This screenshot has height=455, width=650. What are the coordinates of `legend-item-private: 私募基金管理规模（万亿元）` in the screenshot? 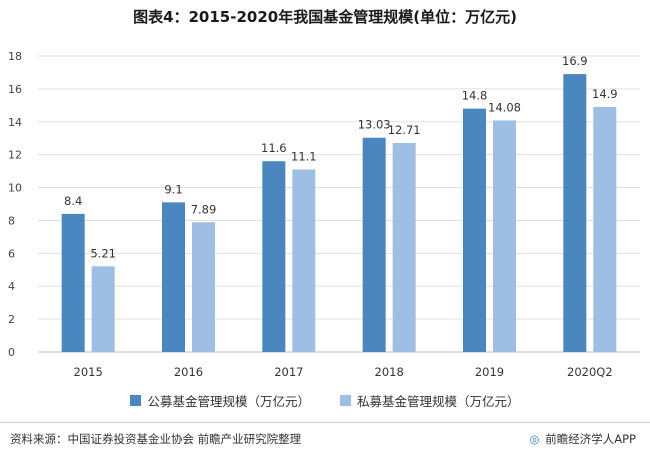 It's located at (430, 400).